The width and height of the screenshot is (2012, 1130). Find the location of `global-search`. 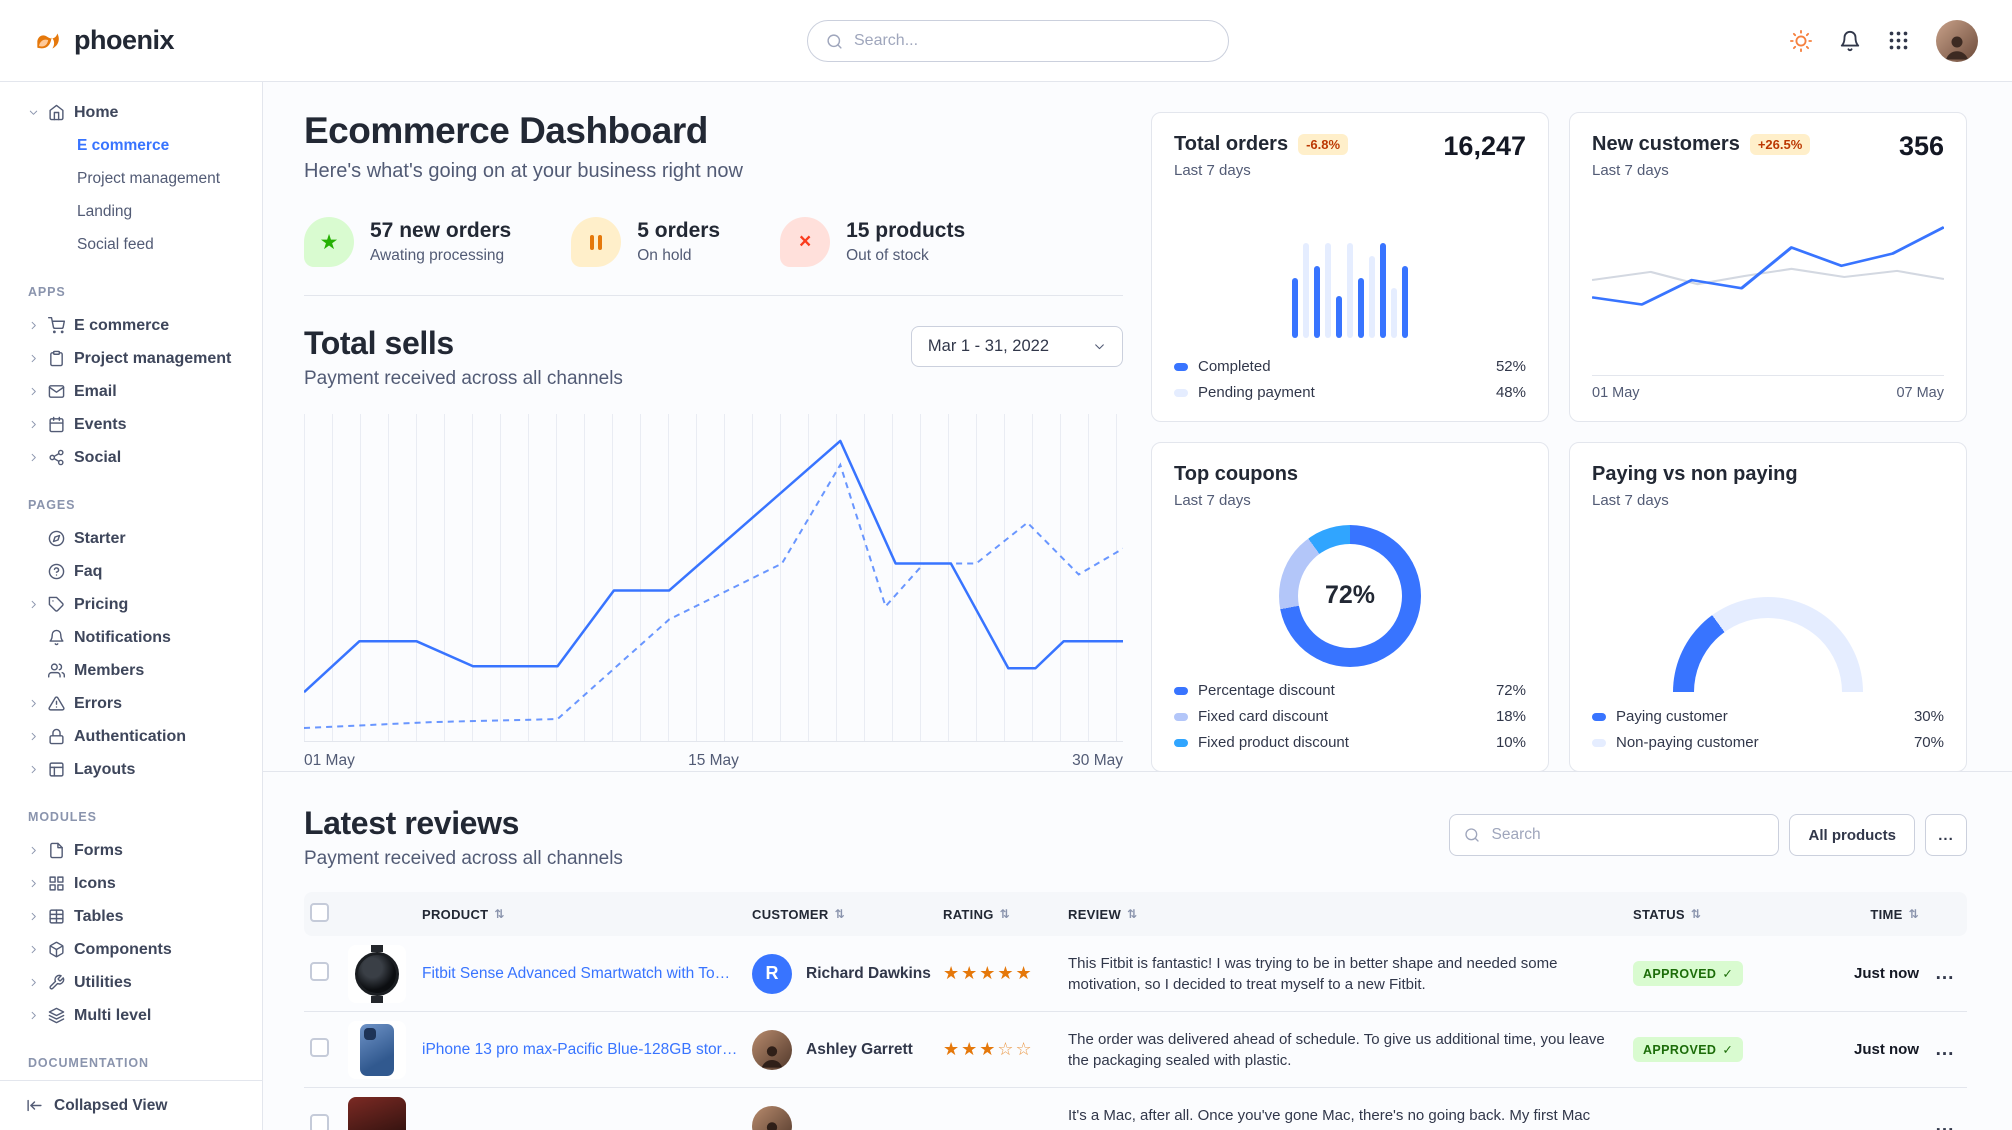

global-search is located at coordinates (1018, 41).